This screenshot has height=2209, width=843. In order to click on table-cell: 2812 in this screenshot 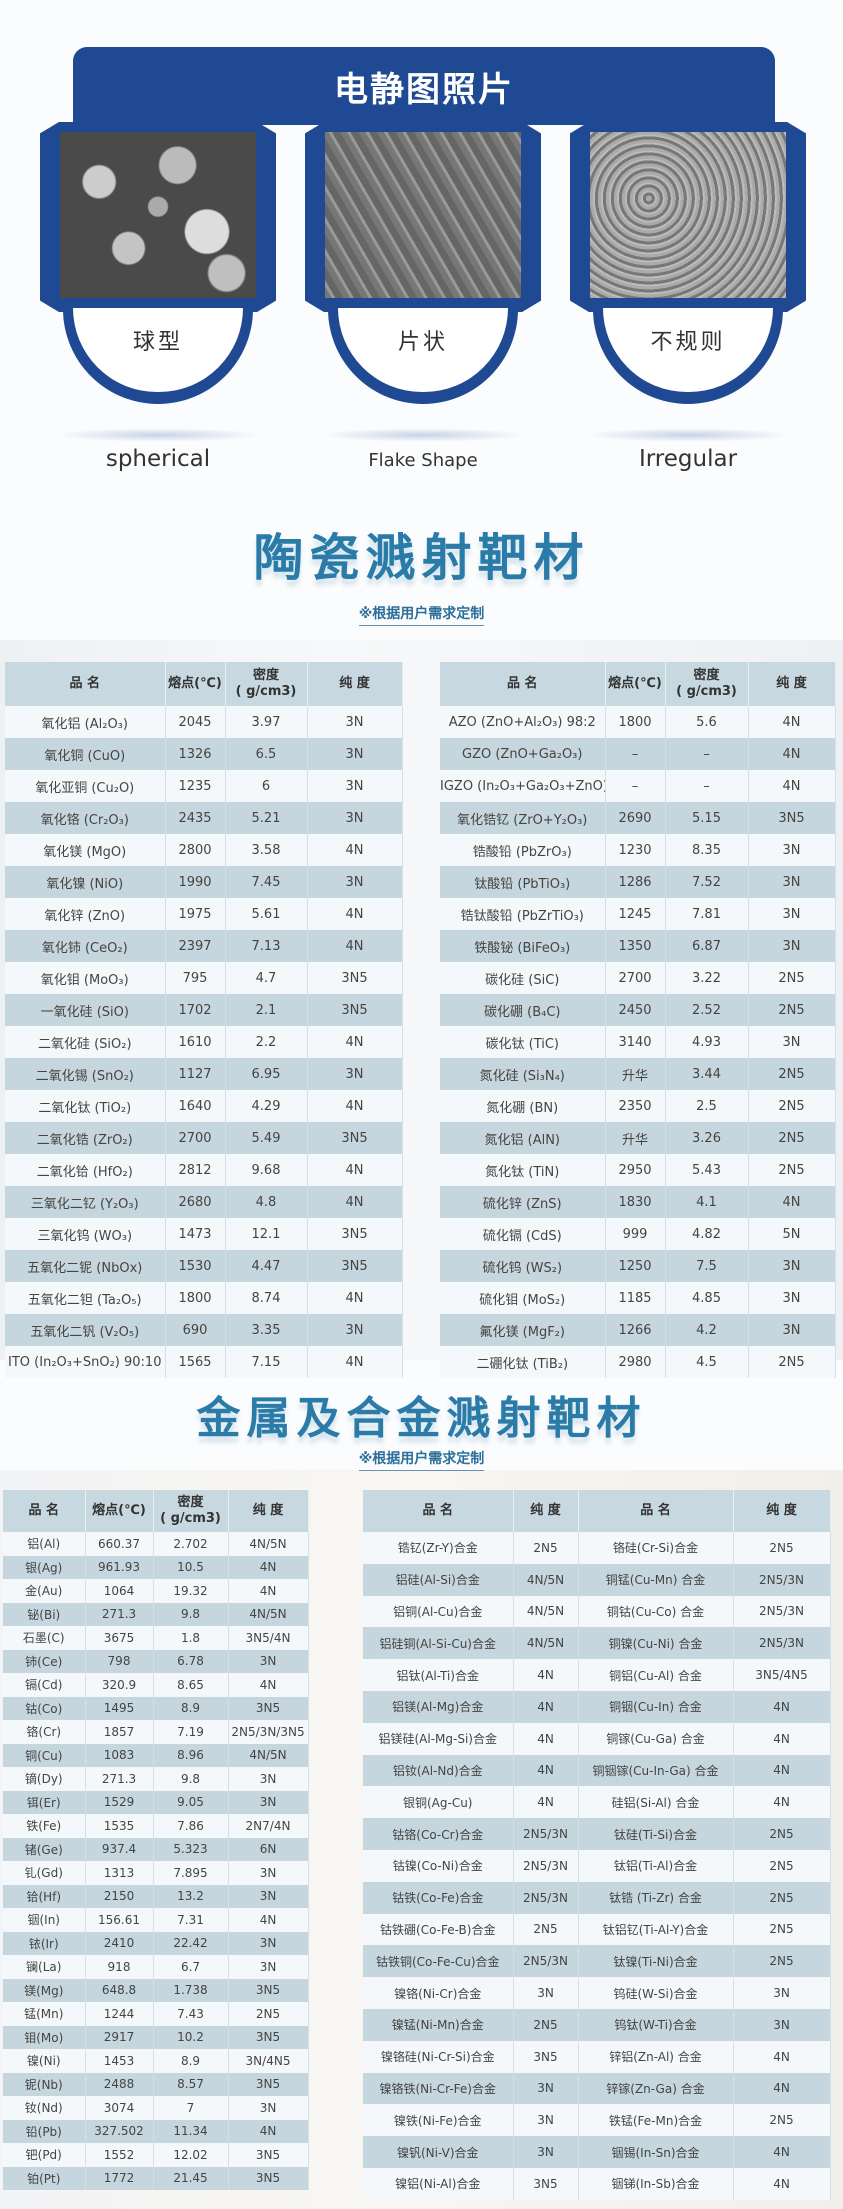, I will do `click(195, 1170)`.